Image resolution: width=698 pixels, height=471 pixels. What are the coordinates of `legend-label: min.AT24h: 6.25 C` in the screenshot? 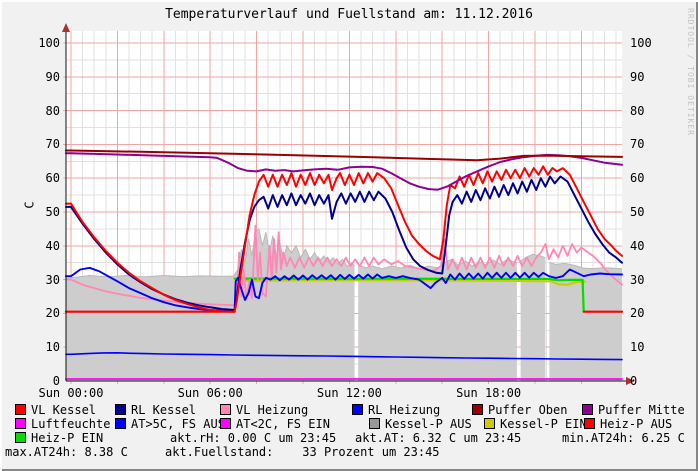 It's located at (623, 438).